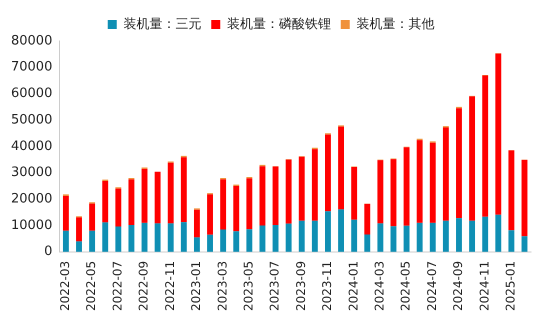 This screenshot has width=550, height=322. I want to click on y-tick-label: 20000, so click(31, 199).